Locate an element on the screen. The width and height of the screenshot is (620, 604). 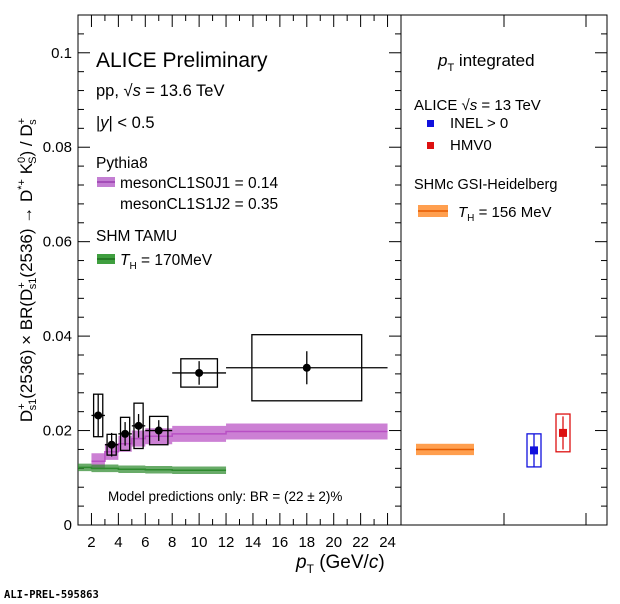
legend-label-hmv0: HMV0 is located at coordinates (471, 145).